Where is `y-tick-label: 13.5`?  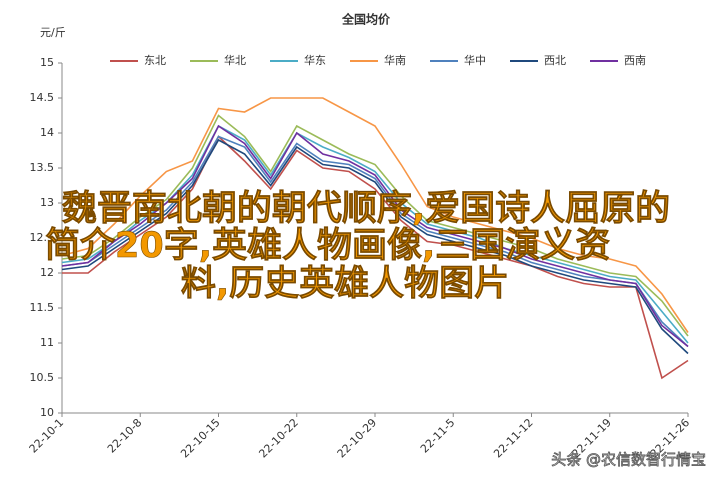
y-tick-label: 13.5 is located at coordinates (42, 167).